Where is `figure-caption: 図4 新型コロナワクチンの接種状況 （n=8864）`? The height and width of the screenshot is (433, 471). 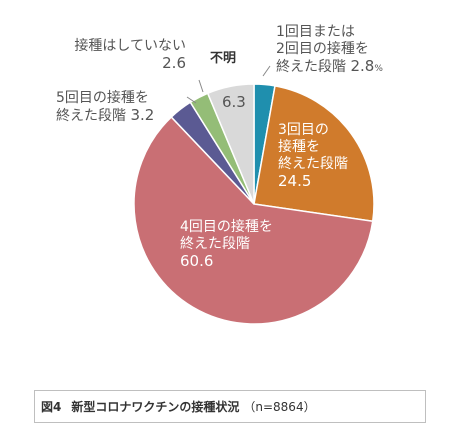
figure-caption: 図4 新型コロナワクチンの接種状況 （n=8864） is located at coordinates (230, 406).